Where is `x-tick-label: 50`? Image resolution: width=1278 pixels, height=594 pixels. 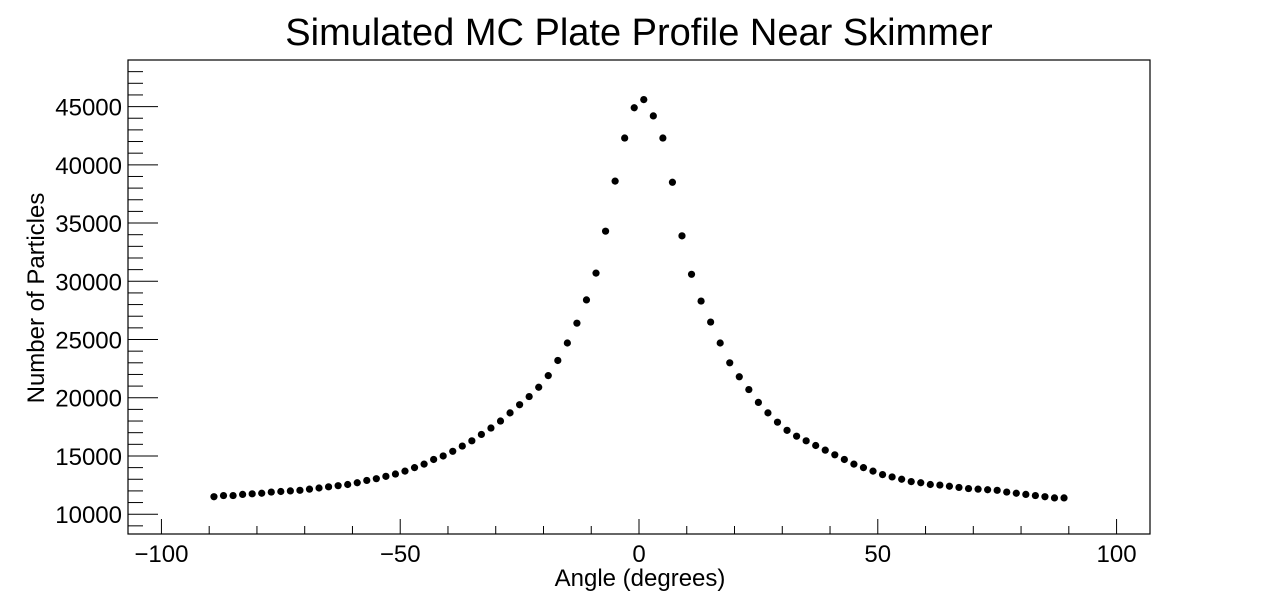 x-tick-label: 50 is located at coordinates (877, 554).